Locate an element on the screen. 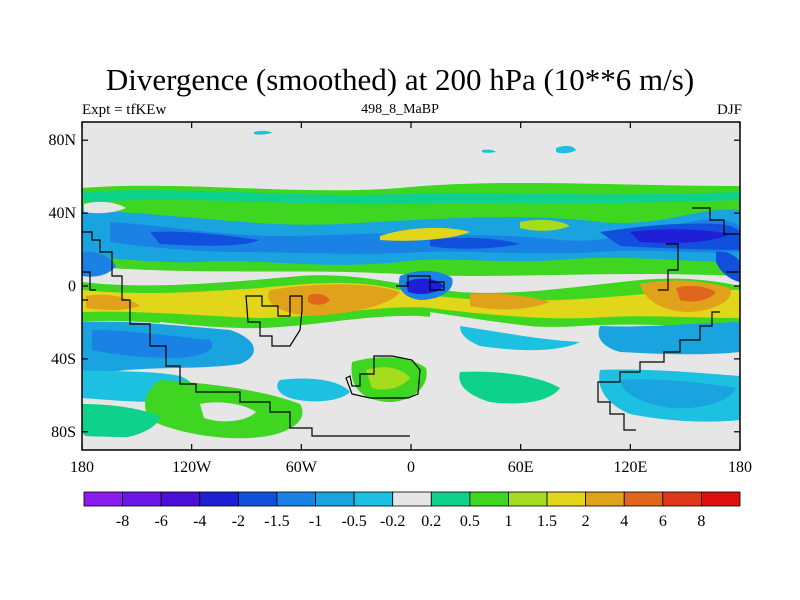  colorbar-label: -4 is located at coordinates (199, 521).